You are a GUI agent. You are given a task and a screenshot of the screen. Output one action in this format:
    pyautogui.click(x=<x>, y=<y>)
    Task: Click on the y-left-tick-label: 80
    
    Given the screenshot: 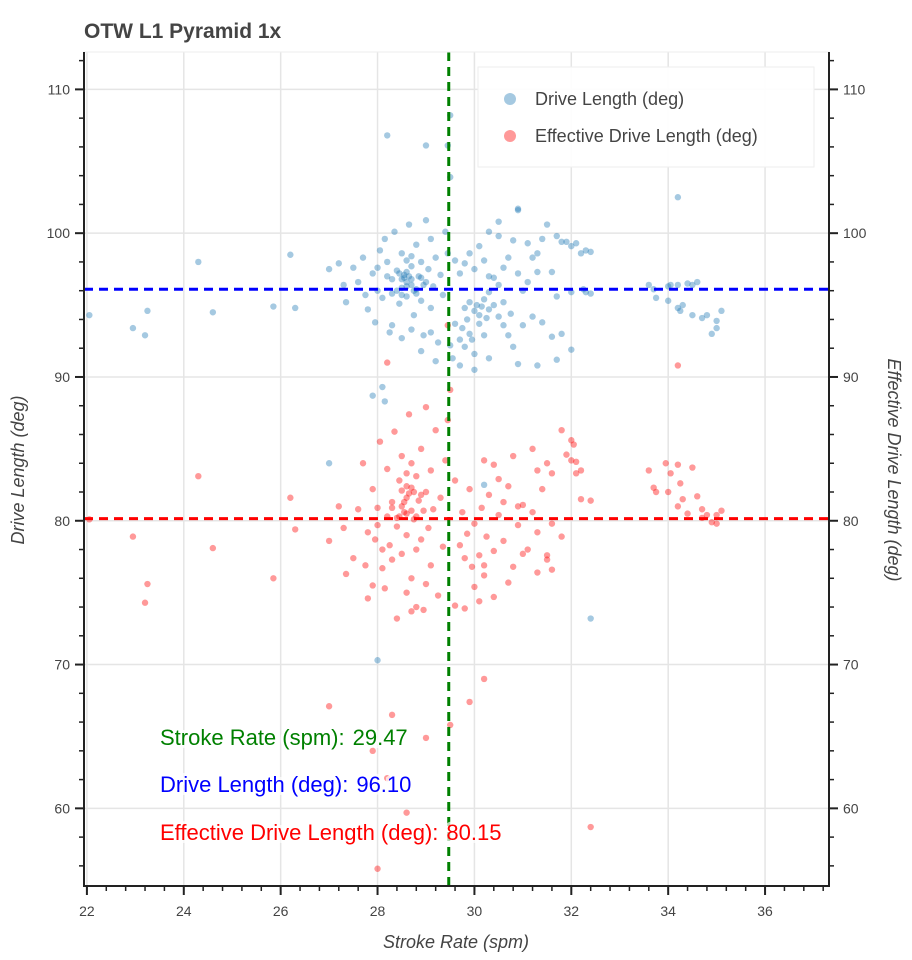 What is the action you would take?
    pyautogui.click(x=62, y=521)
    